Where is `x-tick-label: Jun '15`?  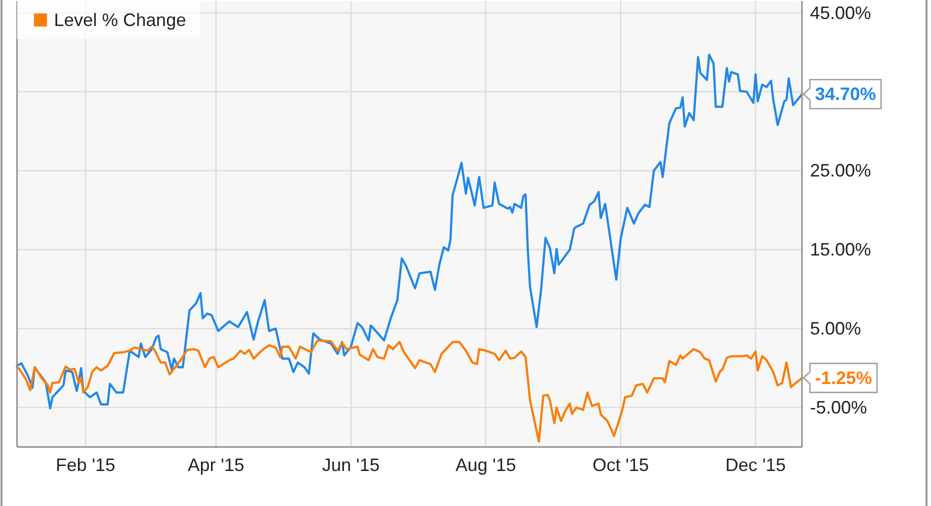 x-tick-label: Jun '15 is located at coordinates (351, 465).